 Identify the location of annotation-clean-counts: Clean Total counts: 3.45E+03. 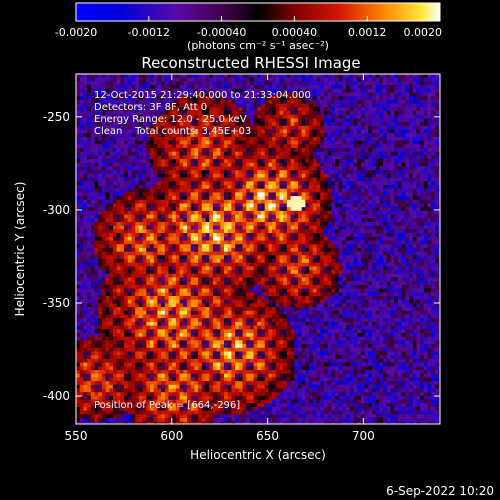
(172, 131).